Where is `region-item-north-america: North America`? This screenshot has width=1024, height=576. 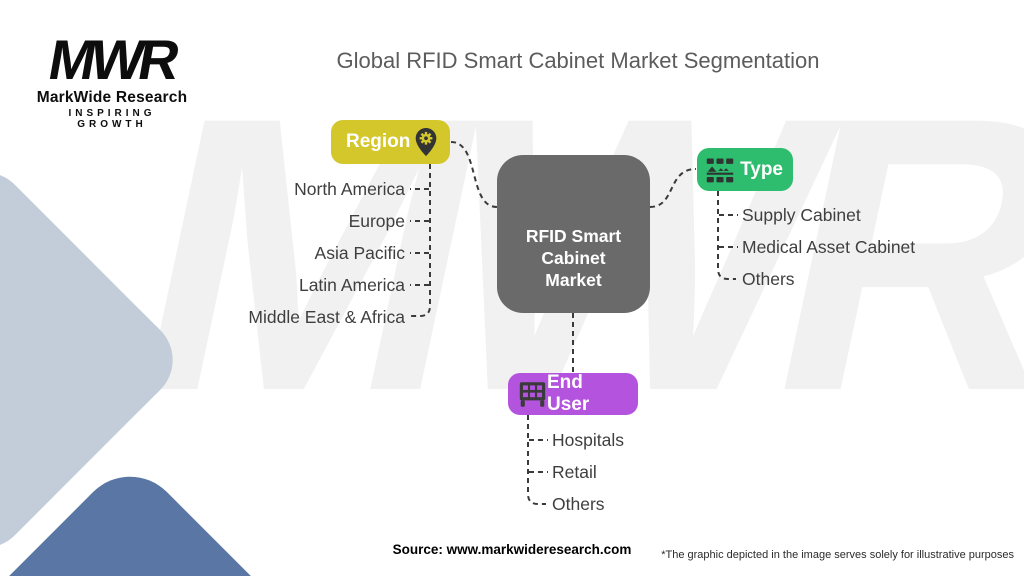 region-item-north-america: North America is located at coordinates (349, 189).